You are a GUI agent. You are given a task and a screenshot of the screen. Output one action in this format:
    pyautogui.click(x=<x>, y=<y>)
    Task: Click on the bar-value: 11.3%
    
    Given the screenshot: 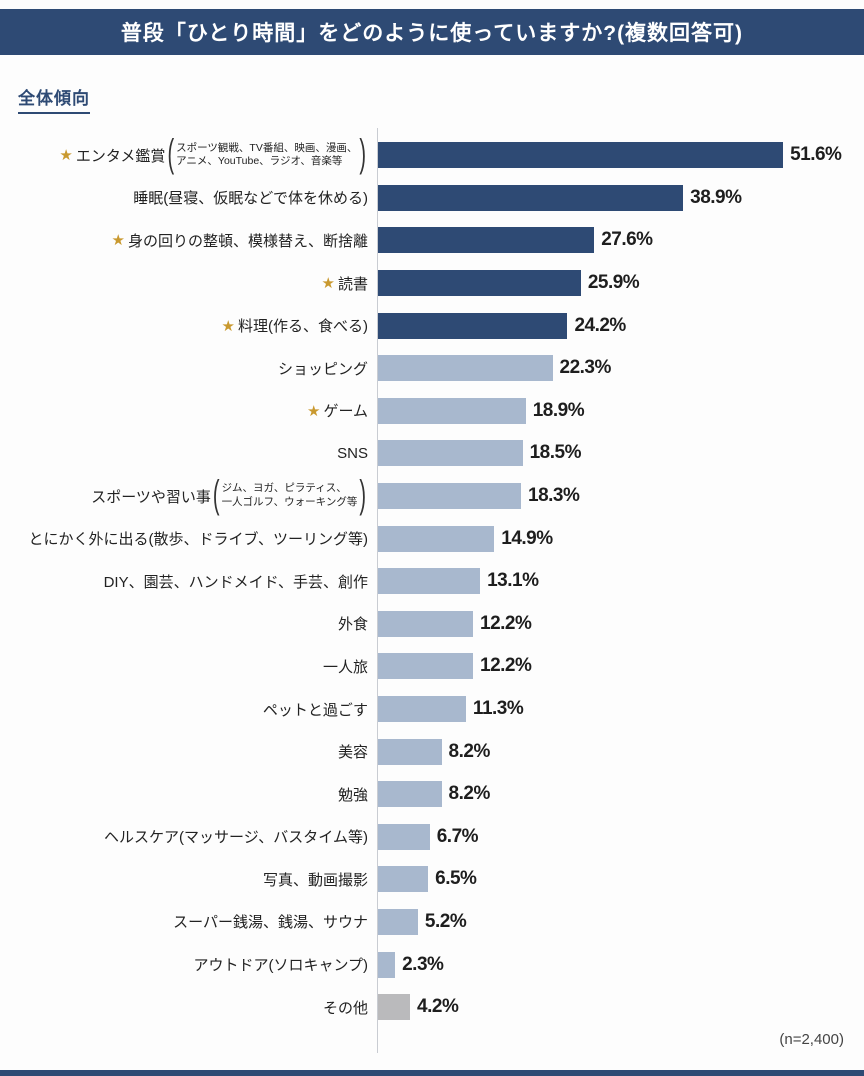 What is the action you would take?
    pyautogui.click(x=498, y=709)
    